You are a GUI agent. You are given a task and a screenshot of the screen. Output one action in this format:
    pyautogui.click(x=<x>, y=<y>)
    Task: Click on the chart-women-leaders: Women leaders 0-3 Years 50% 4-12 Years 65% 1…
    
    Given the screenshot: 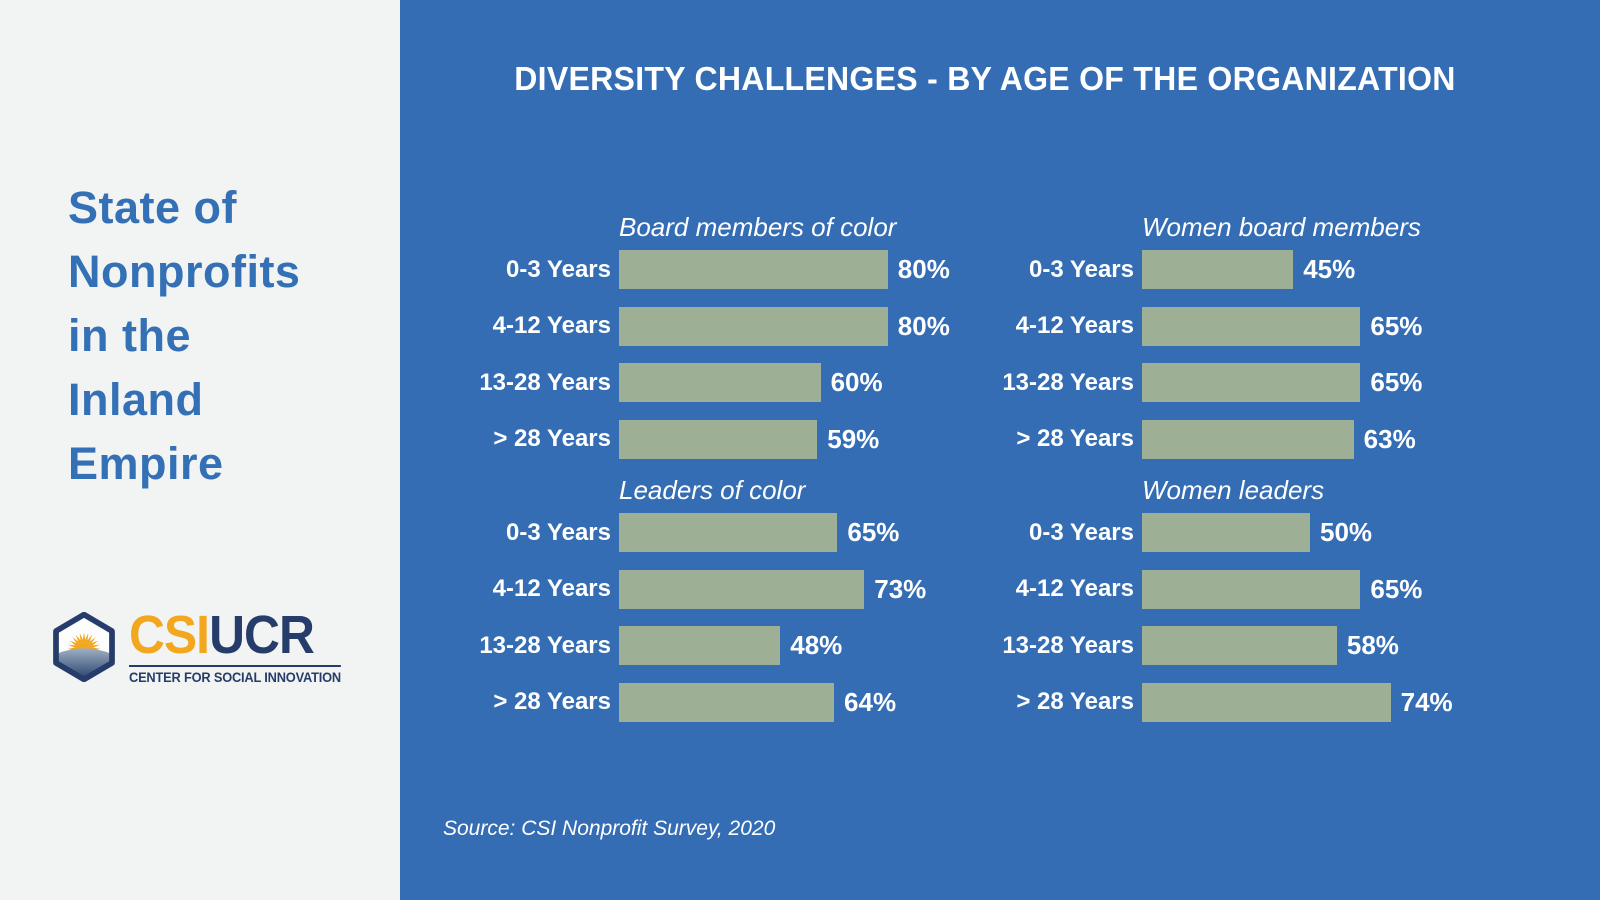 What is the action you would take?
    pyautogui.click(x=1218, y=607)
    